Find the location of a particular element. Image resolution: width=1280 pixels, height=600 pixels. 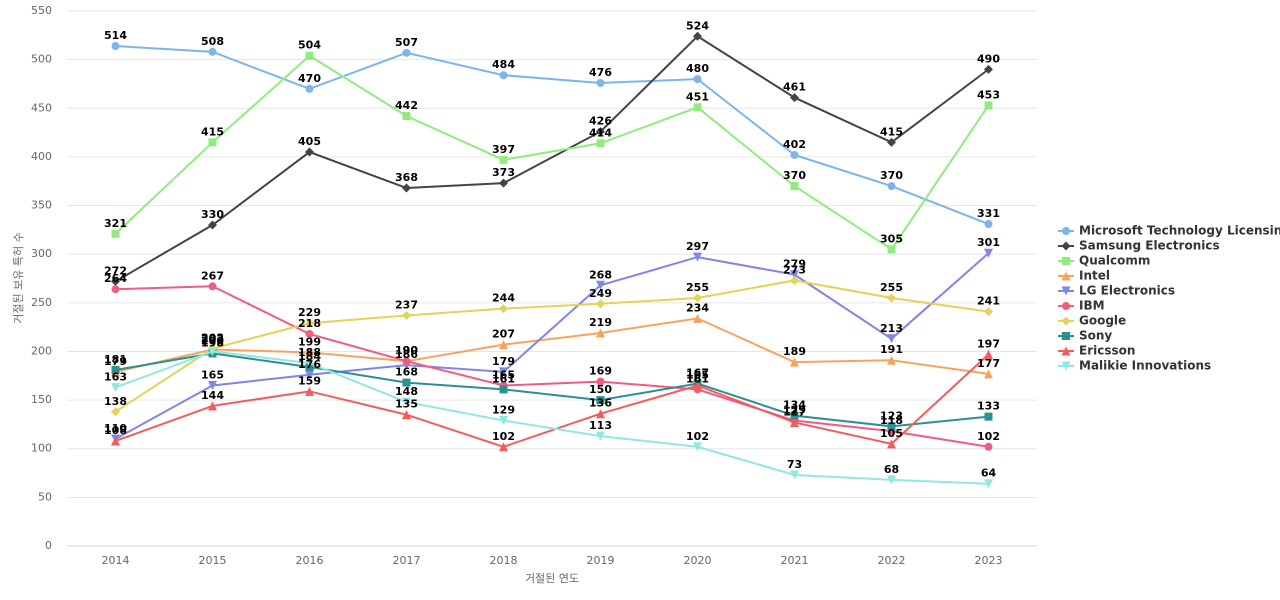

y-tick-label: 450 is located at coordinates (41, 107).